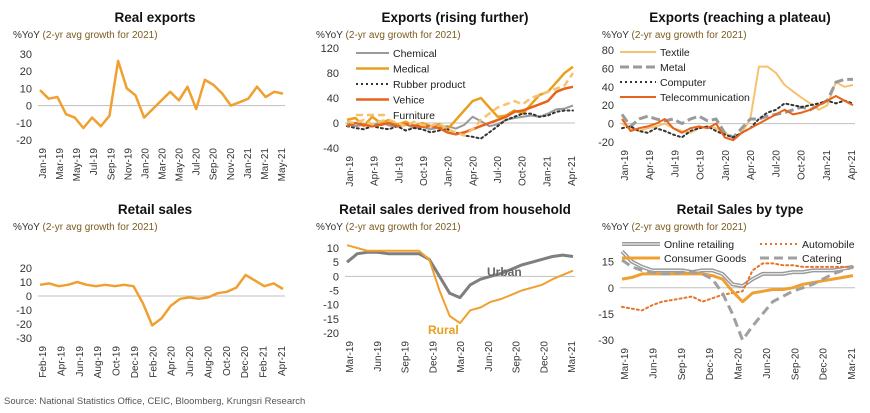 This screenshot has width=870, height=413. What do you see at coordinates (415, 54) in the screenshot?
I see `legend-label: Chemical` at bounding box center [415, 54].